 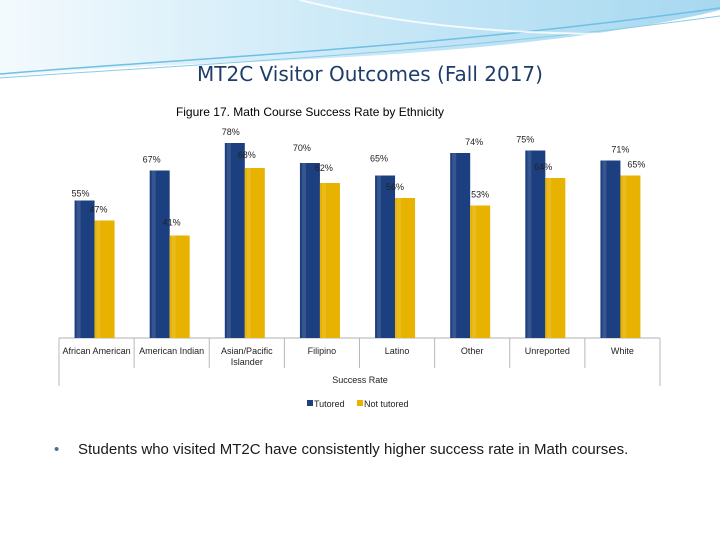 What do you see at coordinates (474, 142) in the screenshot?
I see `data-label: 74%` at bounding box center [474, 142].